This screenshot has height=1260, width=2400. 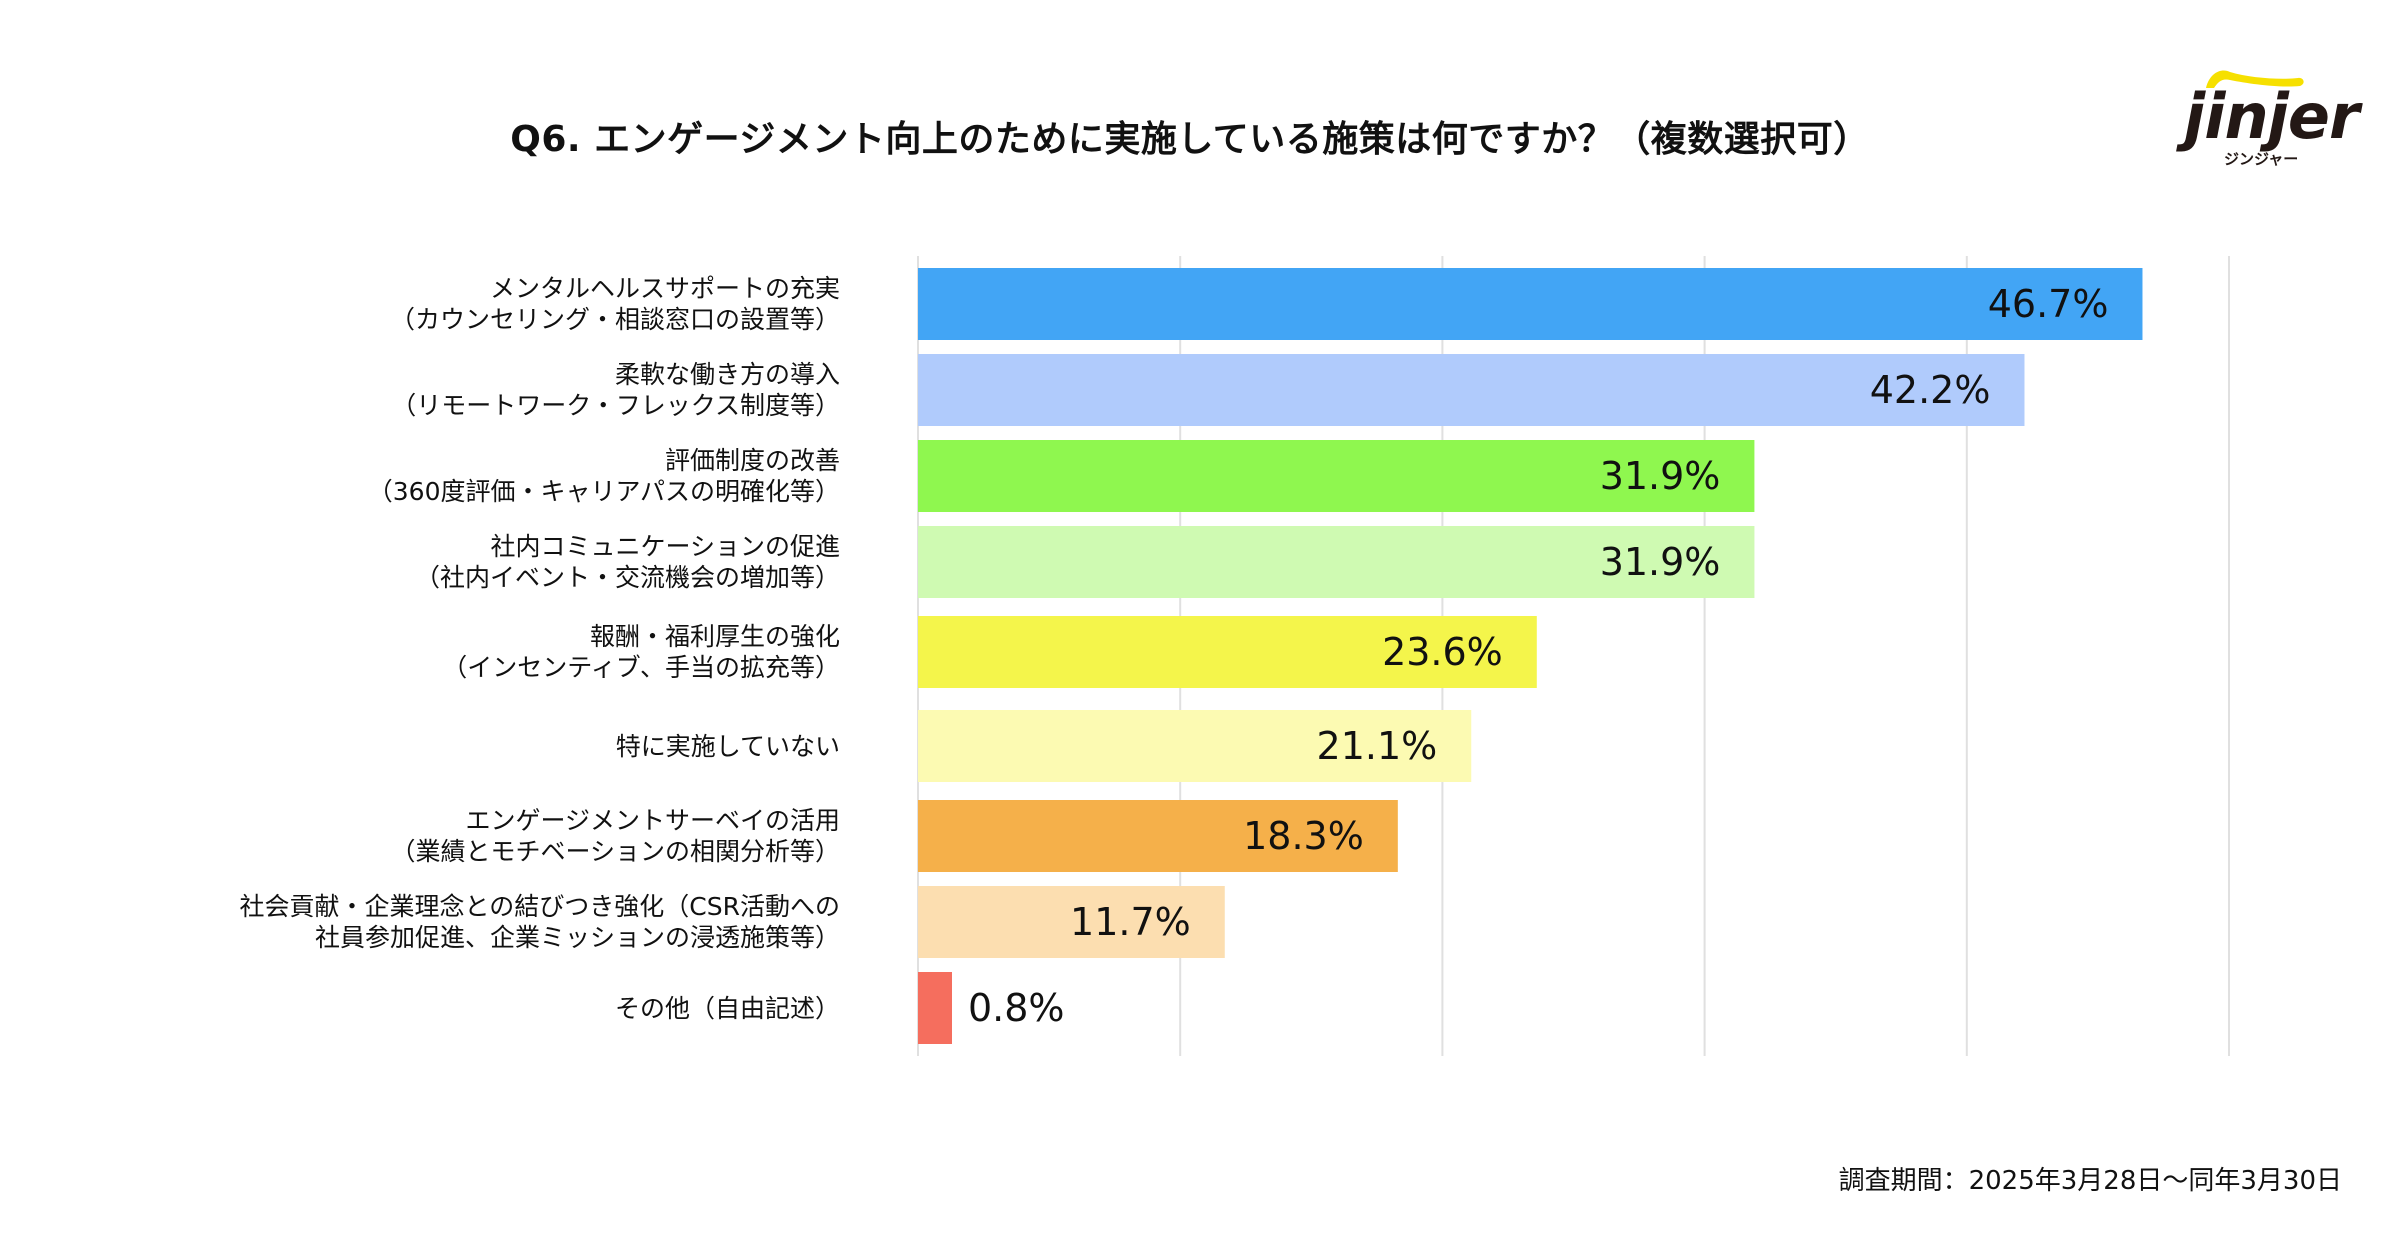 I want to click on category-label-line: 報酬・福利厚生の強化, so click(x=714, y=636).